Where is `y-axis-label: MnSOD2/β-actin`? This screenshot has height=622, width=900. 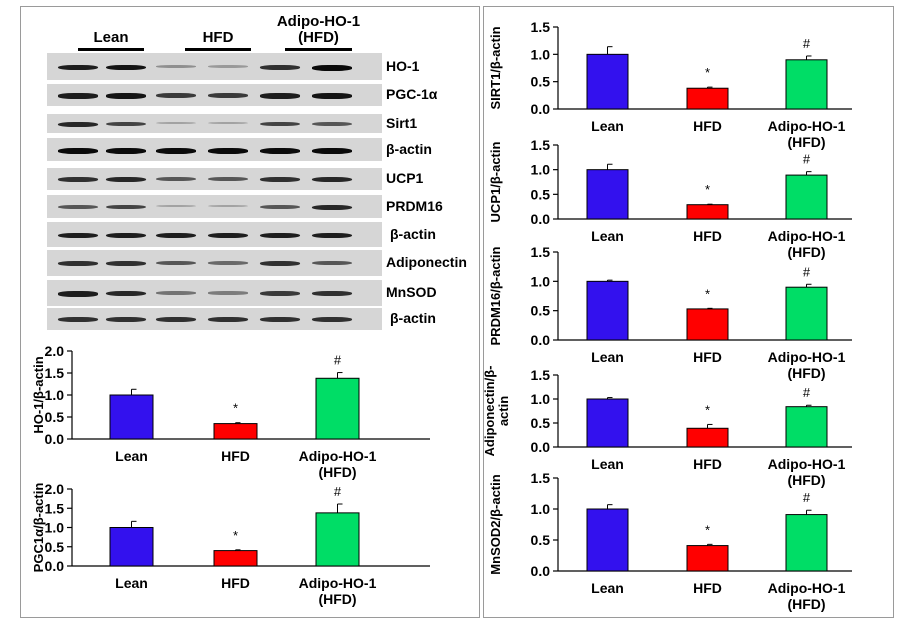
y-axis-label: MnSOD2/β-actin is located at coordinates (495, 524).